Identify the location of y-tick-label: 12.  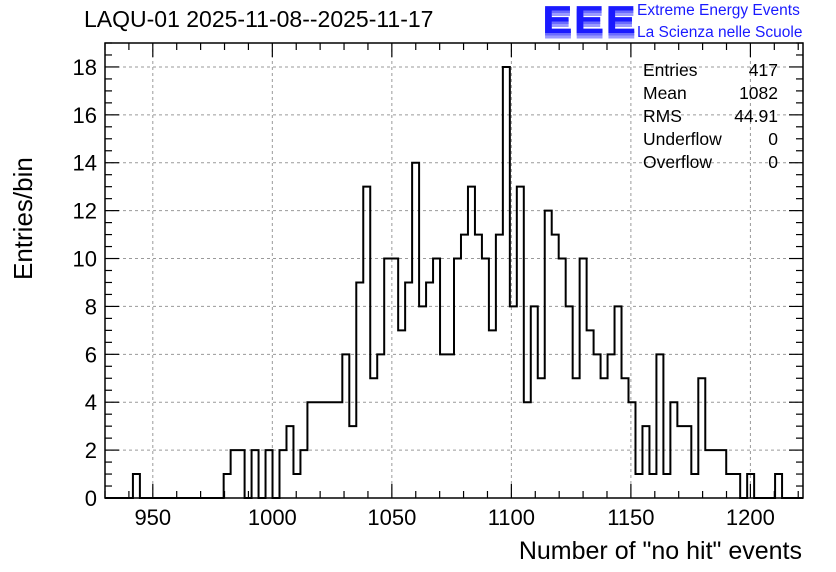
(85, 211).